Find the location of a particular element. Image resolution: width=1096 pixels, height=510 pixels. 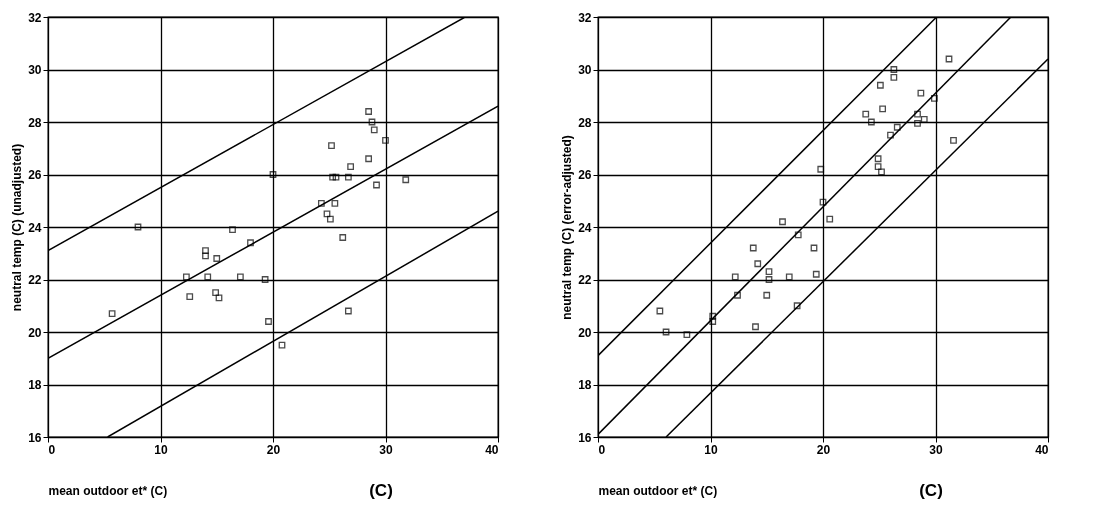

y-axis-title: neutral temp (C) (error-adjusted) is located at coordinates (567, 227).